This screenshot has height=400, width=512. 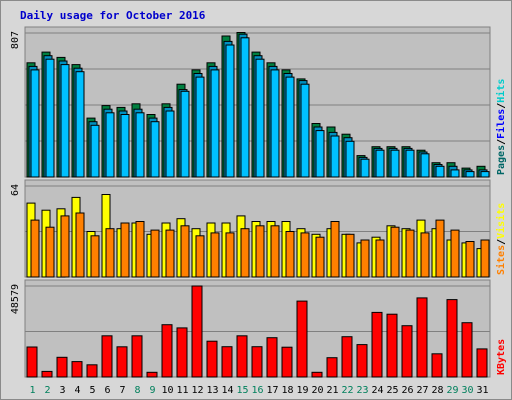 I want to click on day-label-8: 8, so click(x=137, y=390).